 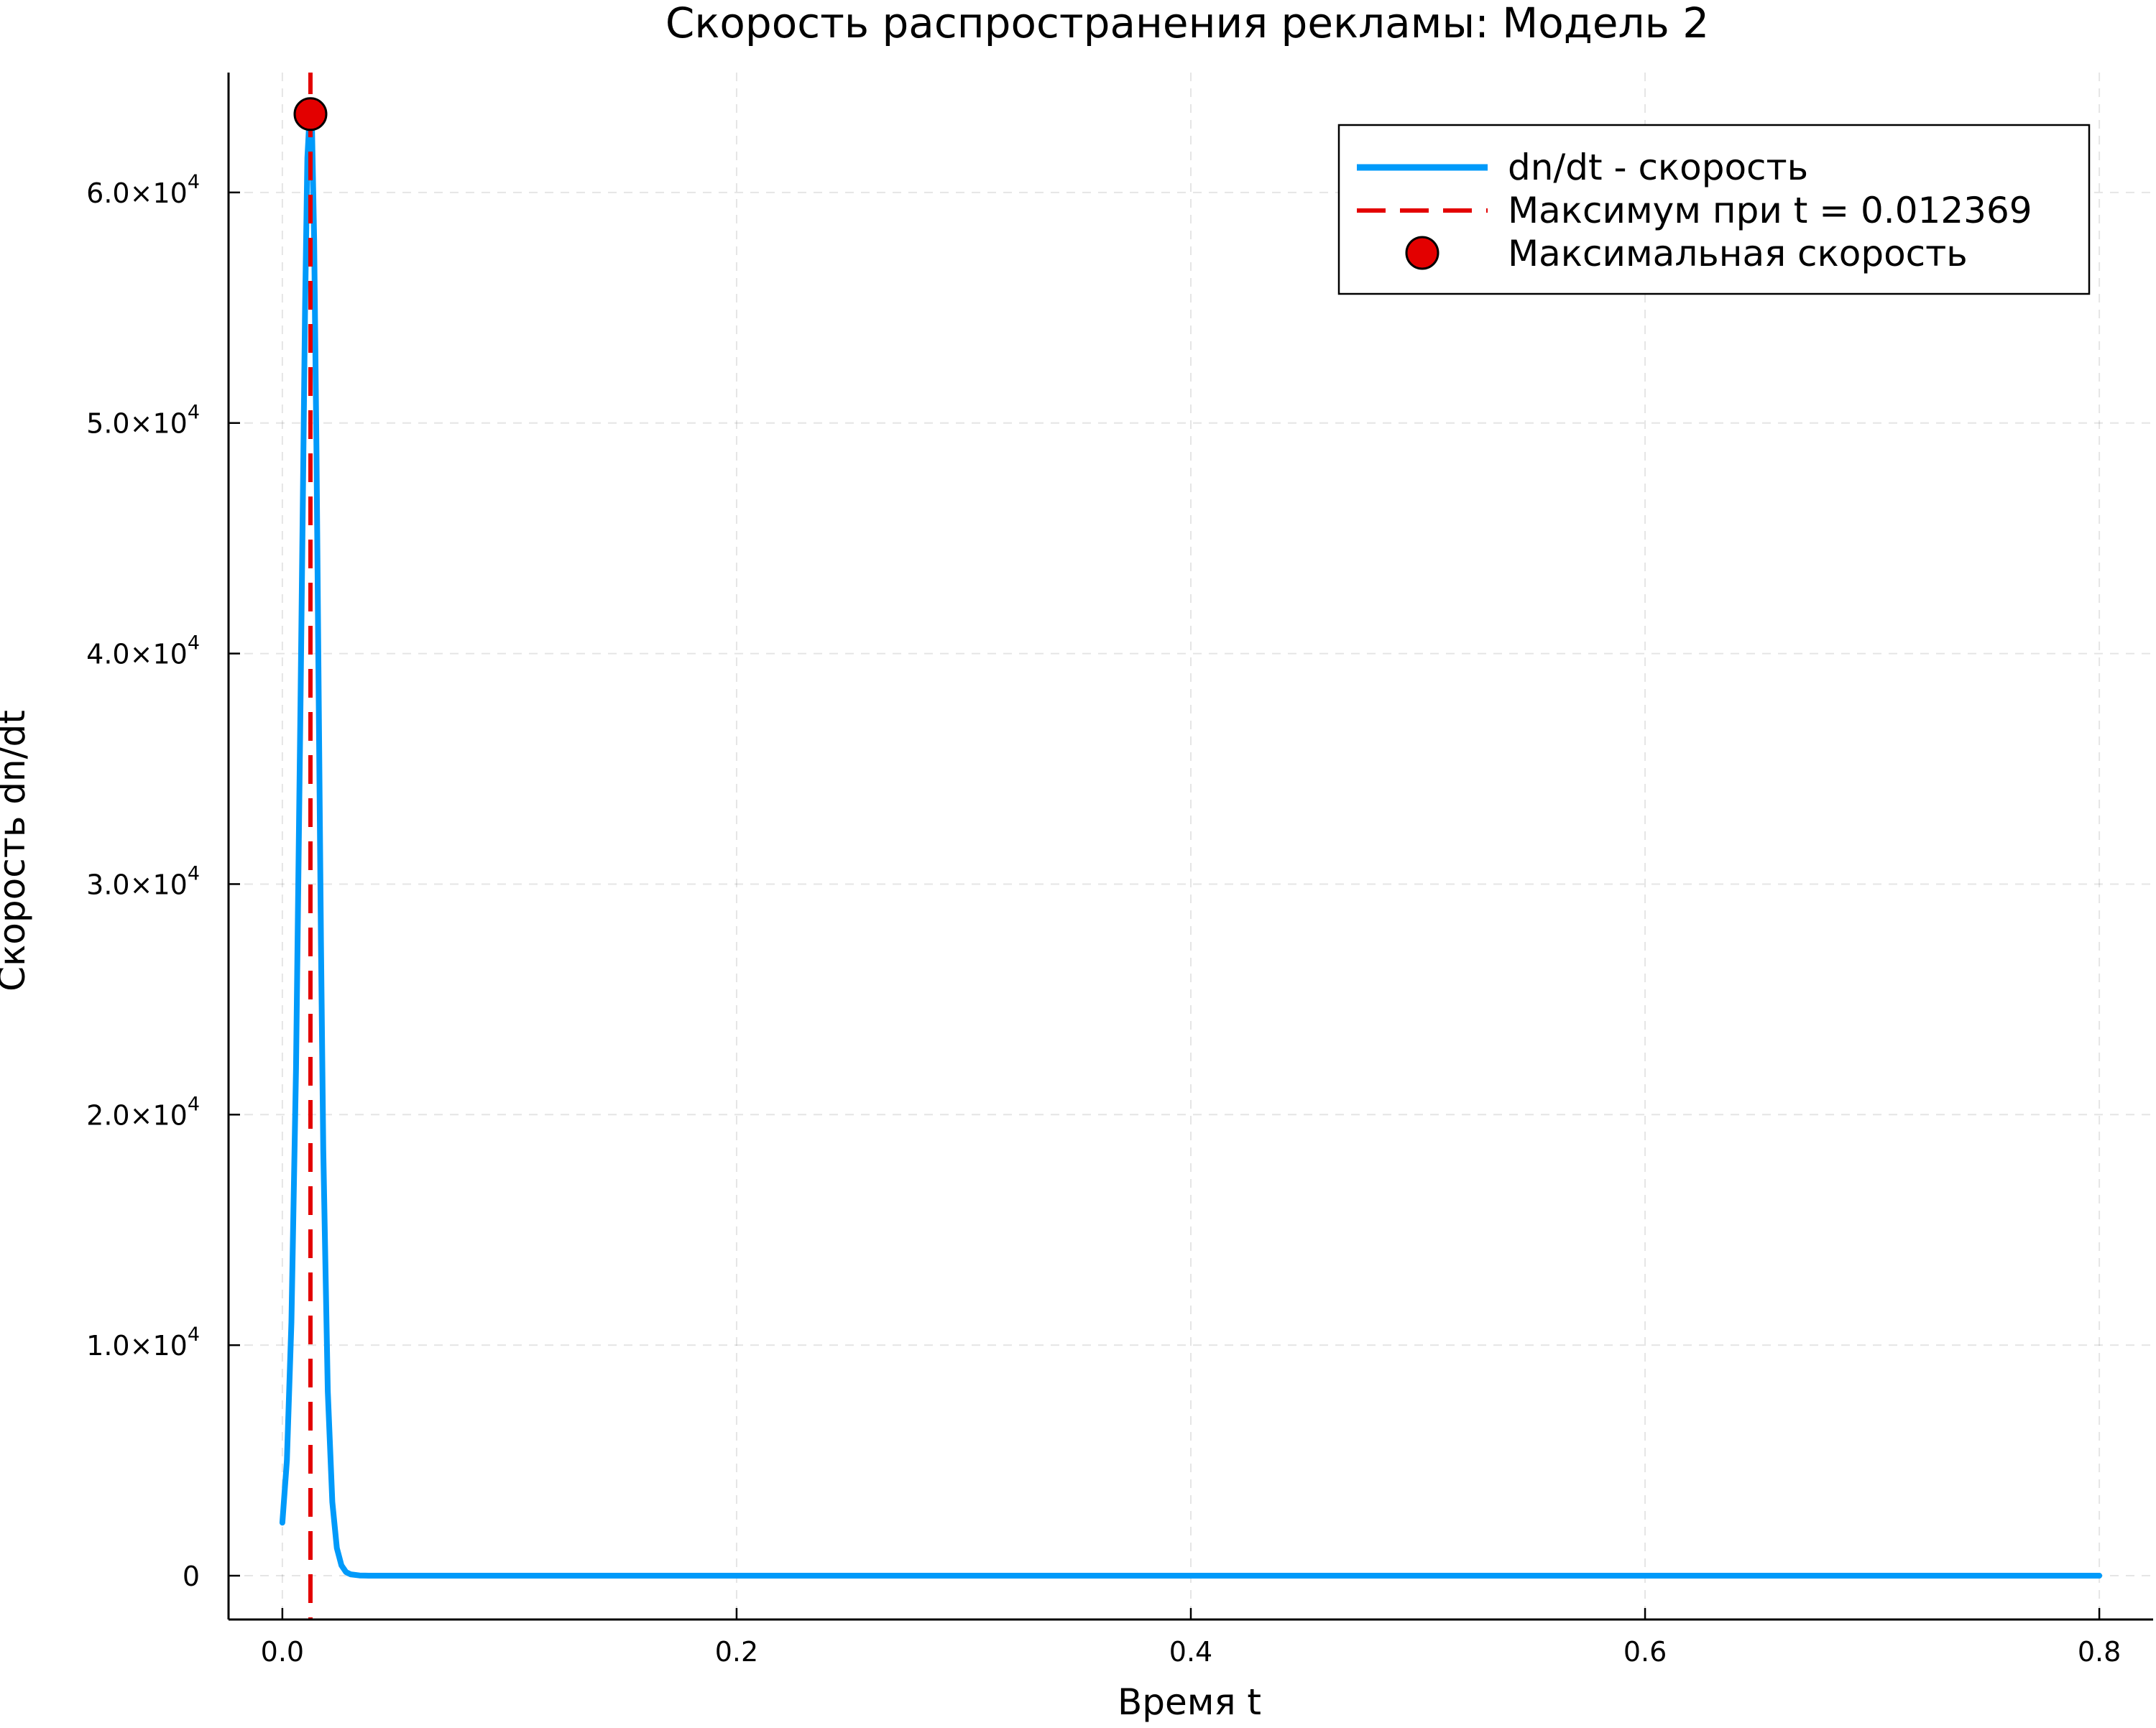 I want to click on y-tick-label: 2.0×10⁴, so click(x=143, y=1112).